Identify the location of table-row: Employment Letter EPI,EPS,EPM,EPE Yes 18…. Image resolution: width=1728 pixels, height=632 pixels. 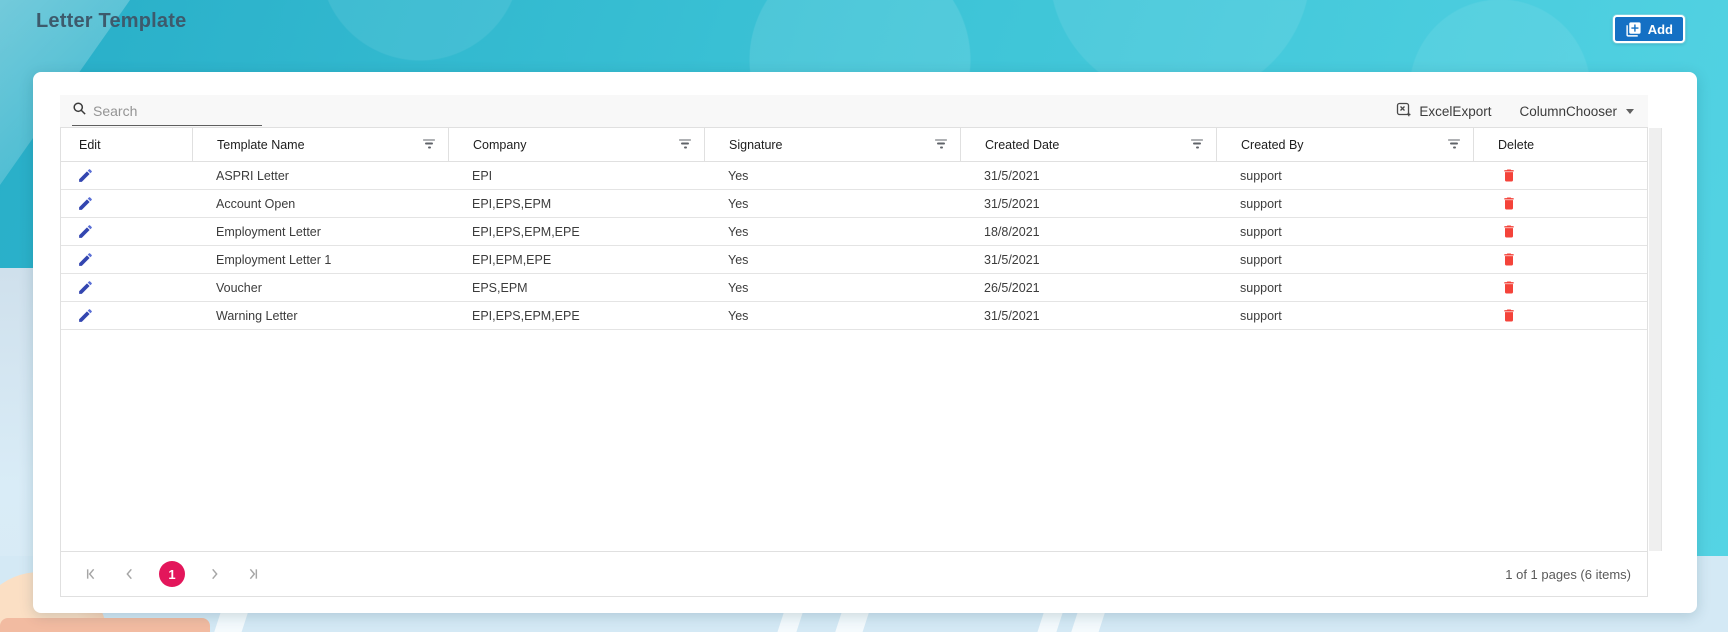
(854, 232).